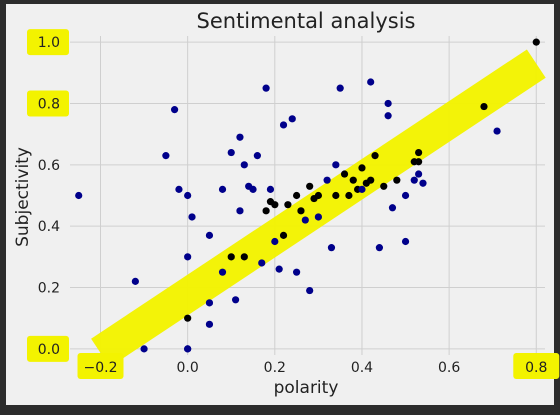  What do you see at coordinates (306, 21) in the screenshot?
I see `chart-title: Sentimental analysis` at bounding box center [306, 21].